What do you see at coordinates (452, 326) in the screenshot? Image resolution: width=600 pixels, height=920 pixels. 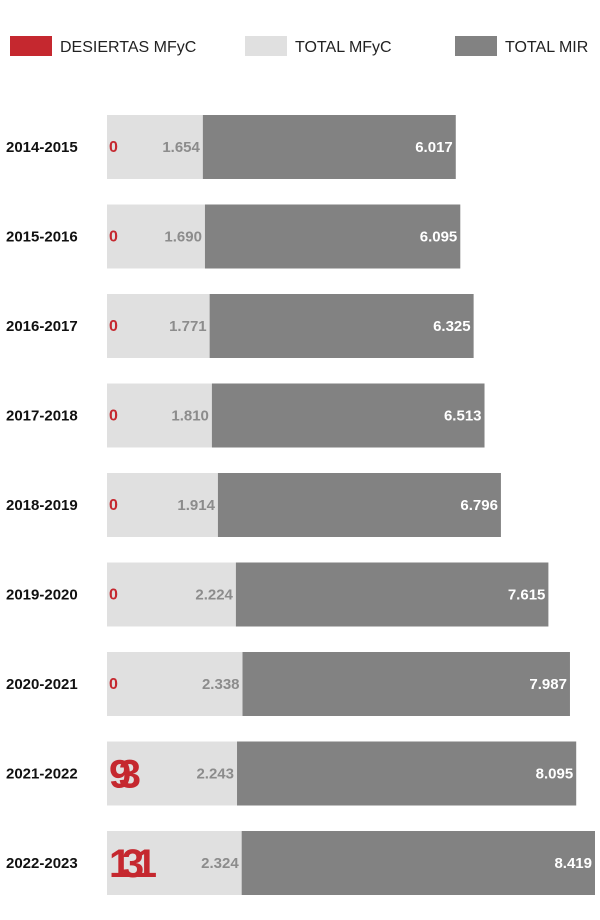 I see `label-total-mir-2016-2017: 6.325` at bounding box center [452, 326].